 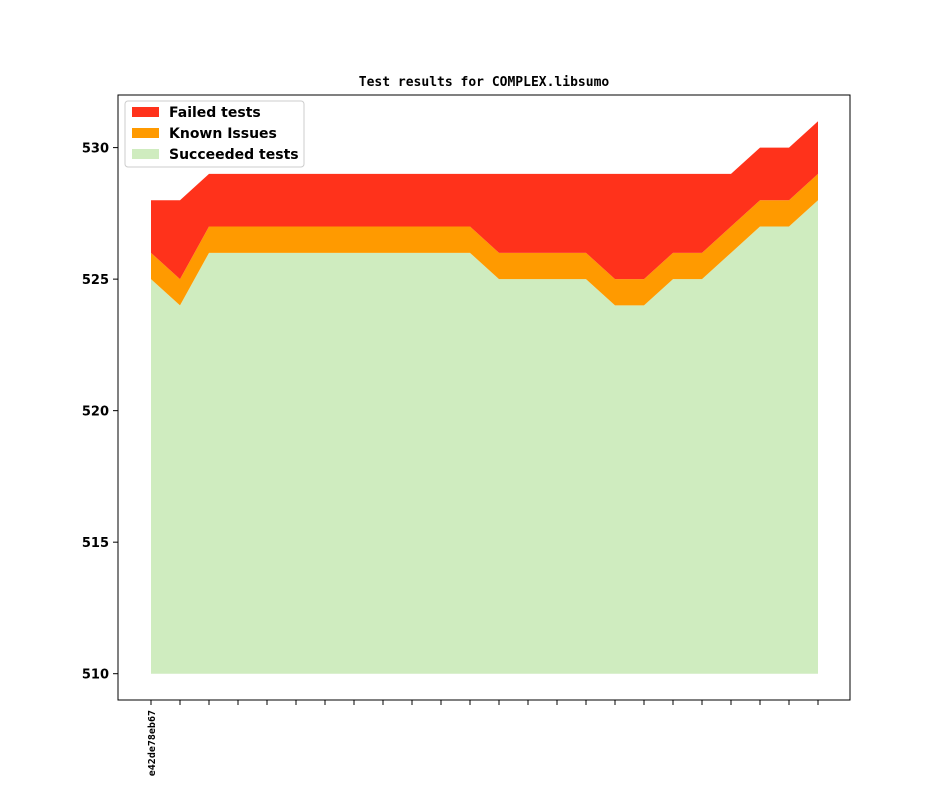 I want to click on legend: Failed tests Known Issues Succeeded tests, so click(x=214, y=134).